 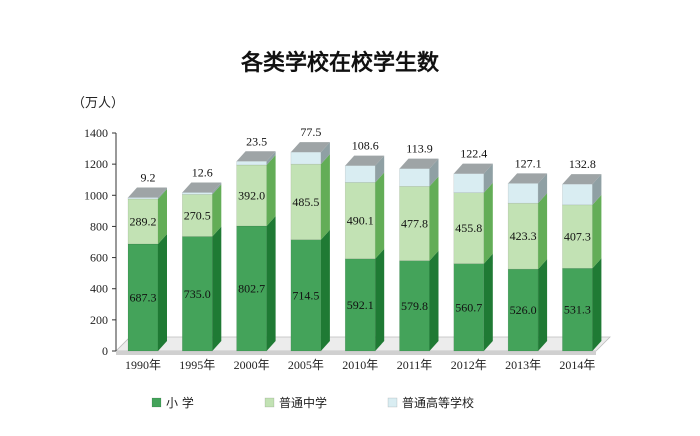 What do you see at coordinates (419, 149) in the screenshot?
I see `value-label: 113.9` at bounding box center [419, 149].